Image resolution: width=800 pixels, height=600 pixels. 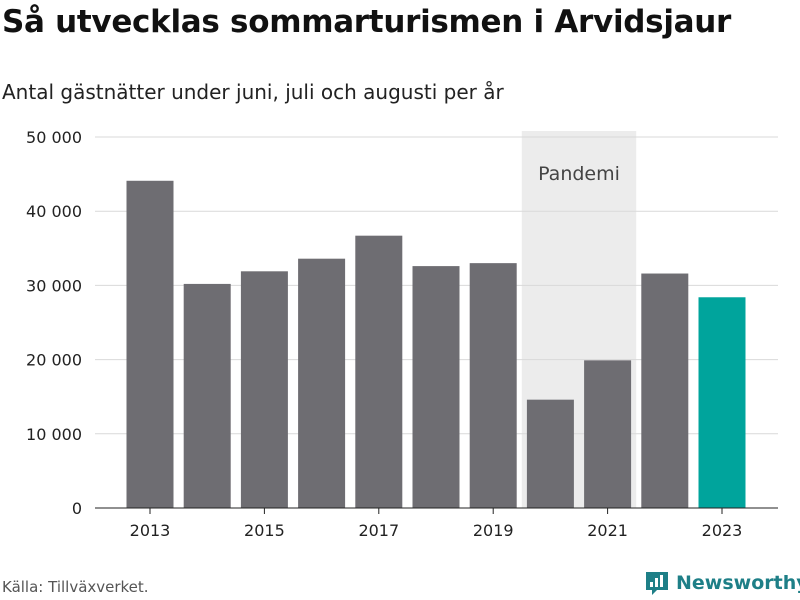 What do you see at coordinates (657, 583) in the screenshot?
I see `newsworthy-logo-icon` at bounding box center [657, 583].